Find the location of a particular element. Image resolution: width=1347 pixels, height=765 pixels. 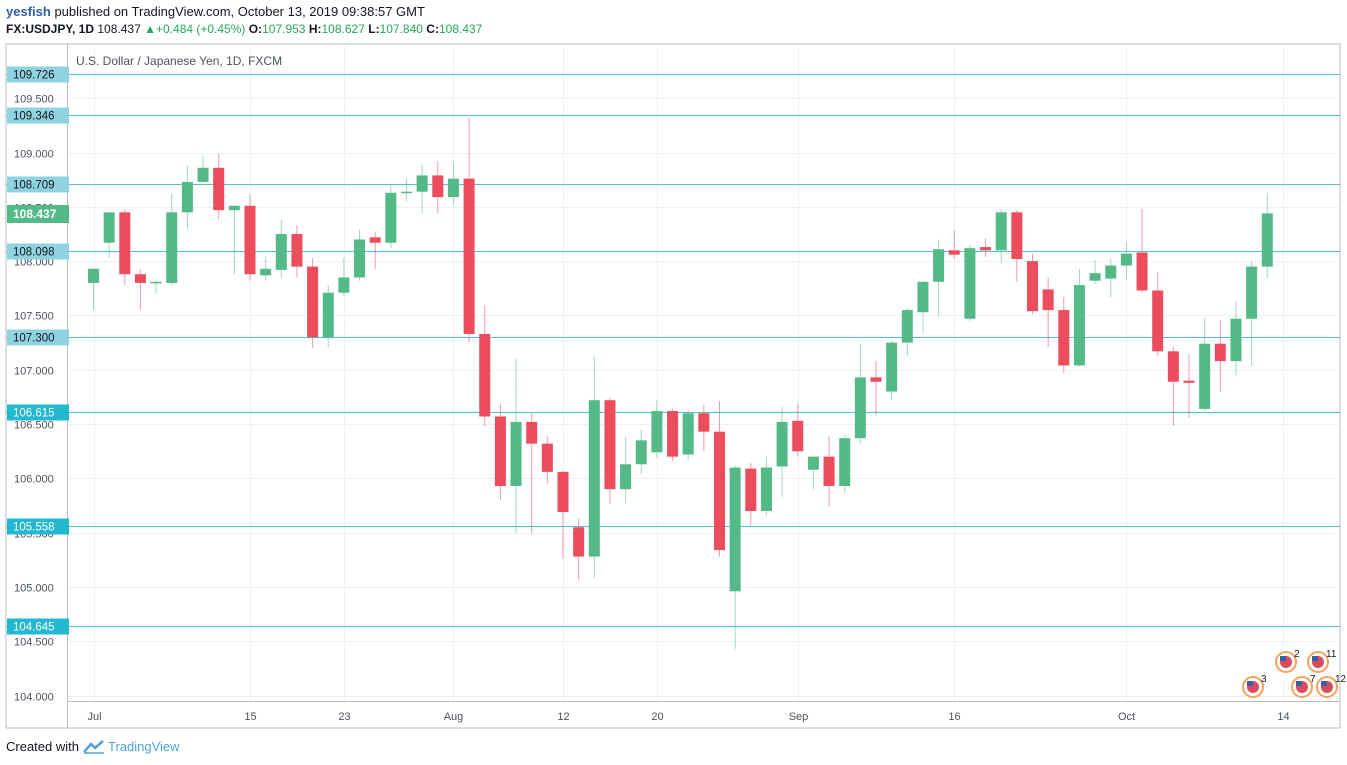

time-axis: Jul 15 23 Aug 12 20 Sep 16 Oct 14 is located at coordinates (688, 717).